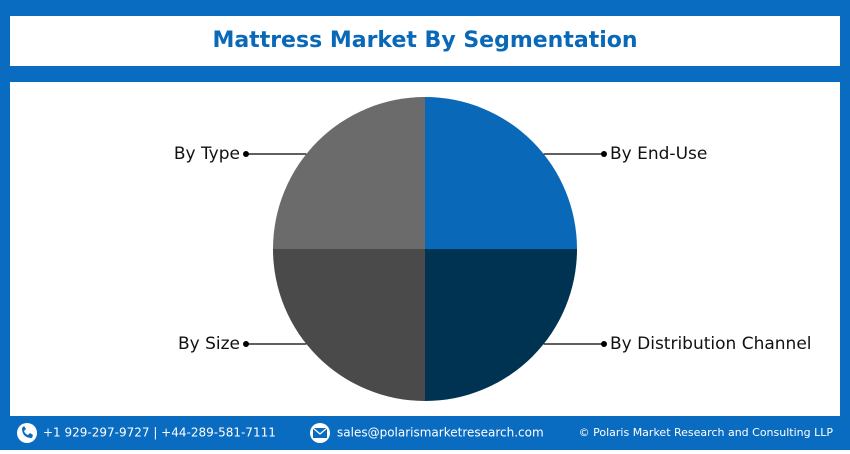  What do you see at coordinates (711, 344) in the screenshot?
I see `slice-label: By Distribution Channel` at bounding box center [711, 344].